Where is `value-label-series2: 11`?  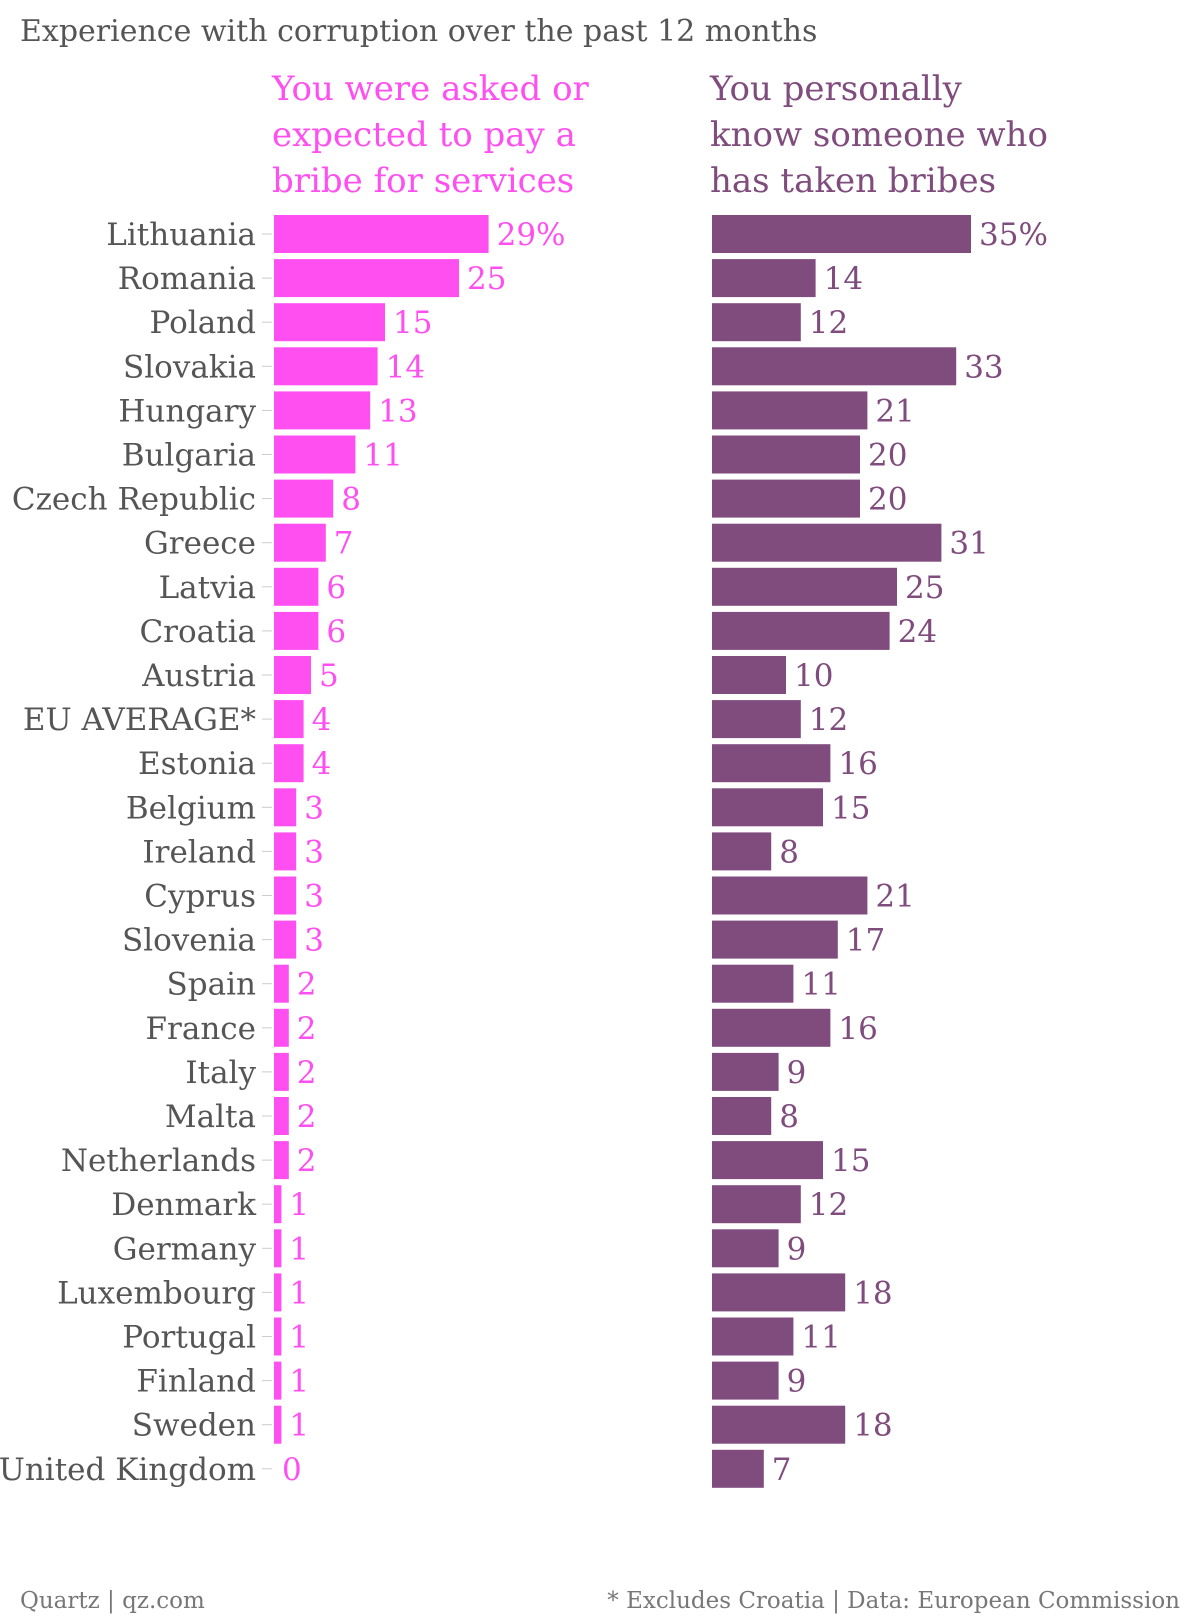 value-label-series2: 11 is located at coordinates (820, 985).